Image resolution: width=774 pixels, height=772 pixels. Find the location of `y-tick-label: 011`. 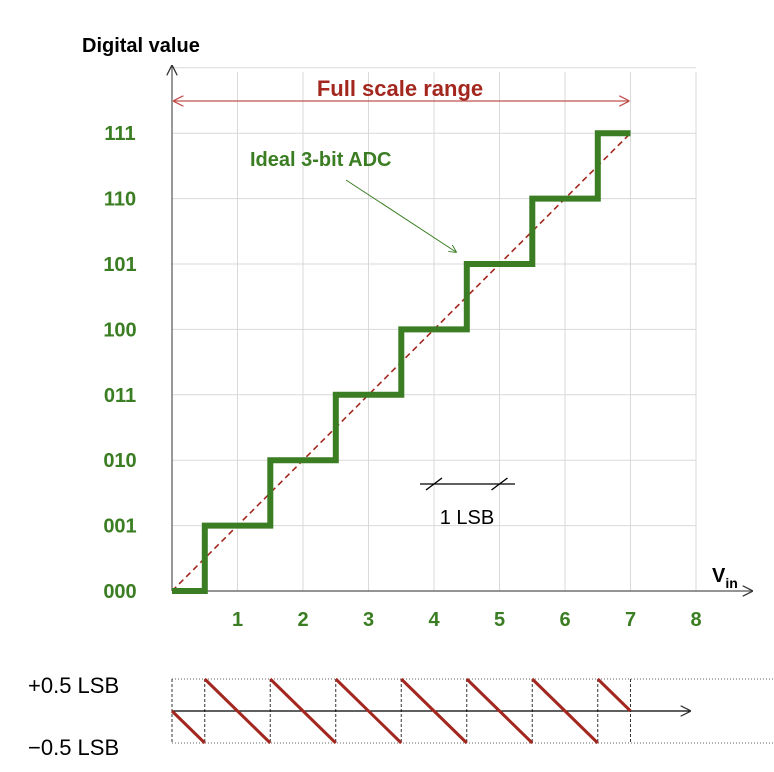

y-tick-label: 011 is located at coordinates (120, 396).